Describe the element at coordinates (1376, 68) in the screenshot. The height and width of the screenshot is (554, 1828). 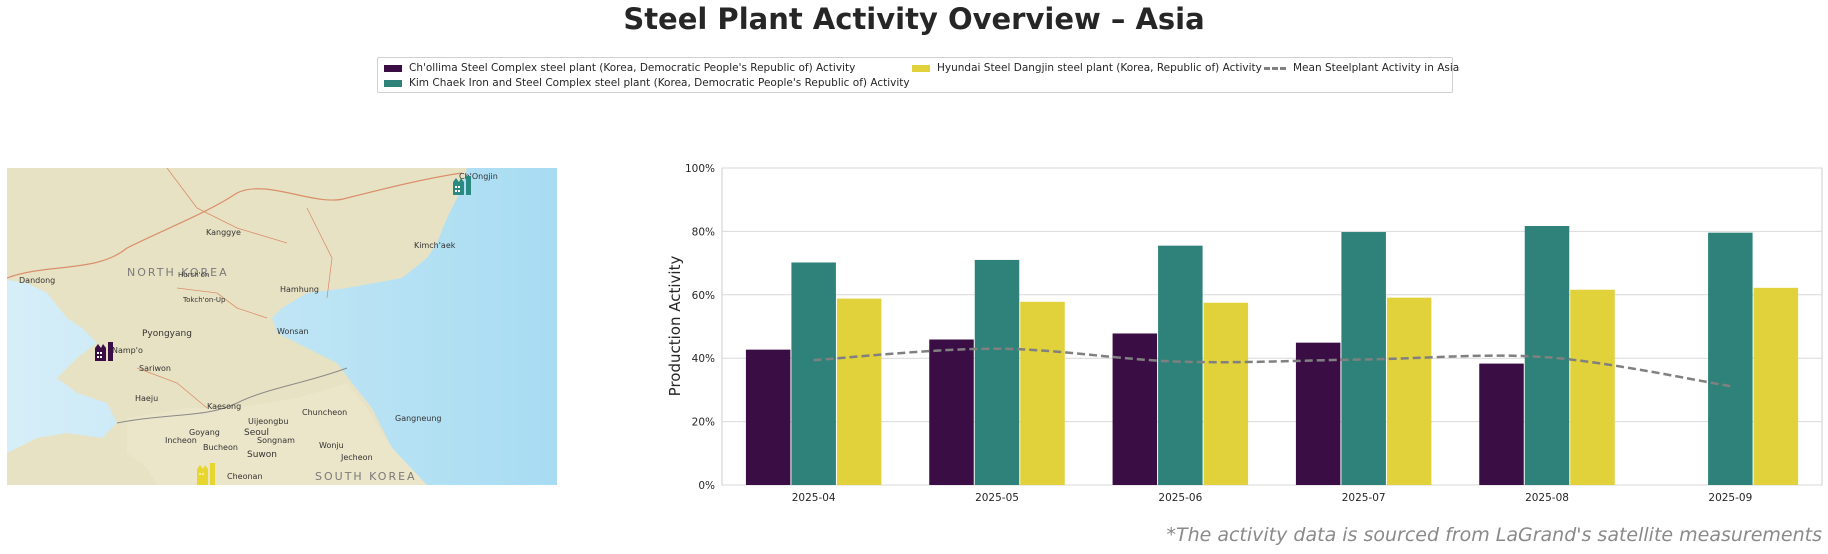
I see `legend-label-mean: Mean Steelplant Activity in Asia` at that location.